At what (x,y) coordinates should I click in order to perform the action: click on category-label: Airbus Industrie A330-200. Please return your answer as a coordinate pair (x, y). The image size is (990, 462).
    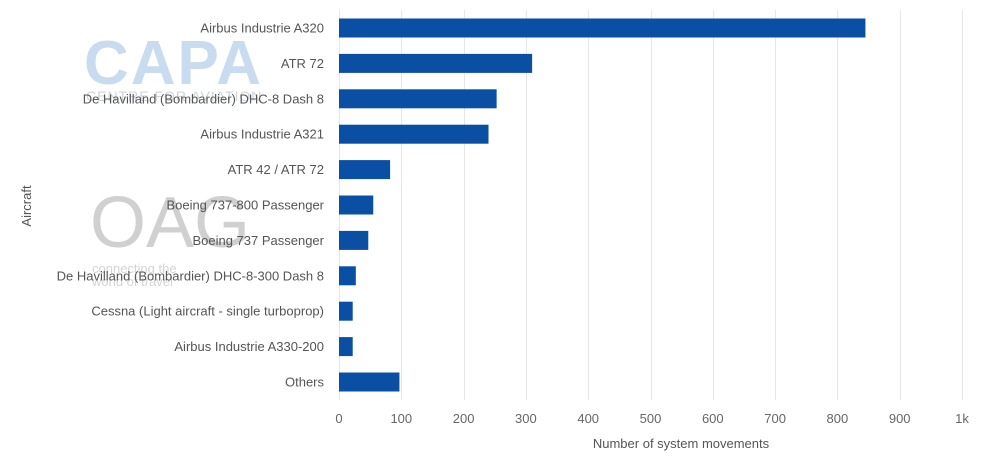
    Looking at the image, I should click on (249, 346).